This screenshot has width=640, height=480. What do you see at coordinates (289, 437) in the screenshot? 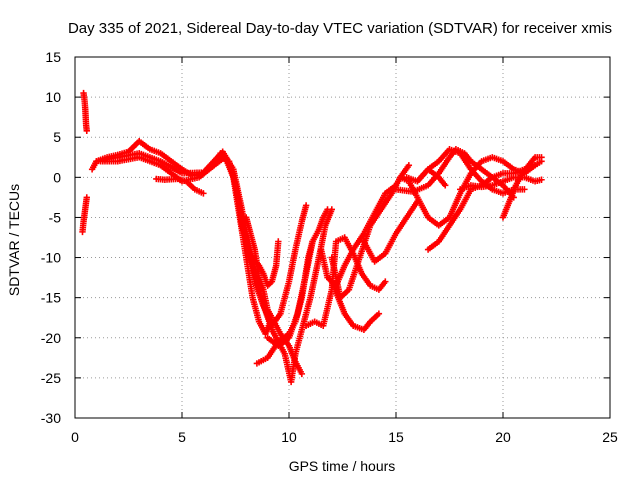
I see `x-tick-label: 10` at bounding box center [289, 437].